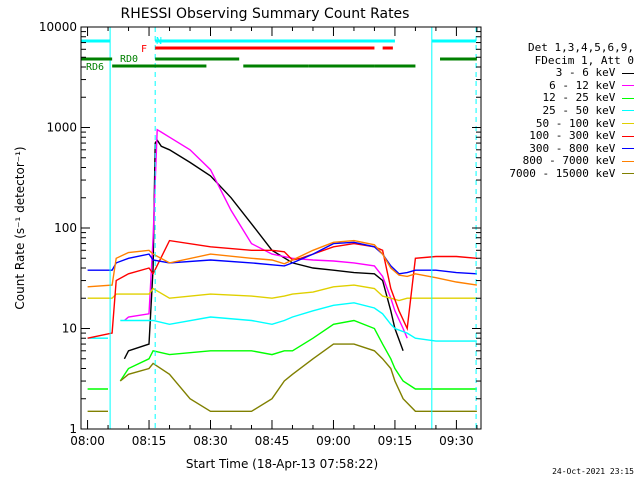 This screenshot has width=640, height=480. I want to click on state-label-f: F, so click(144, 49).